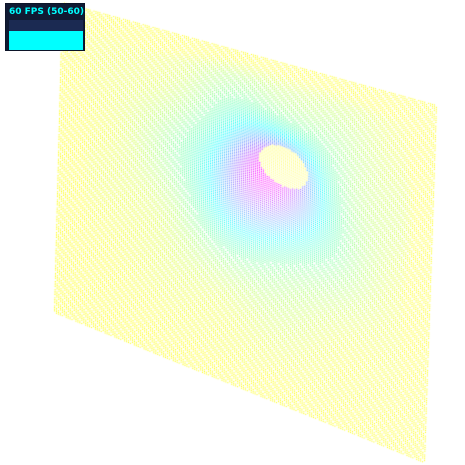 The width and height of the screenshot is (465, 465). What do you see at coordinates (46, 40) in the screenshot?
I see `fps-graph-fill` at bounding box center [46, 40].